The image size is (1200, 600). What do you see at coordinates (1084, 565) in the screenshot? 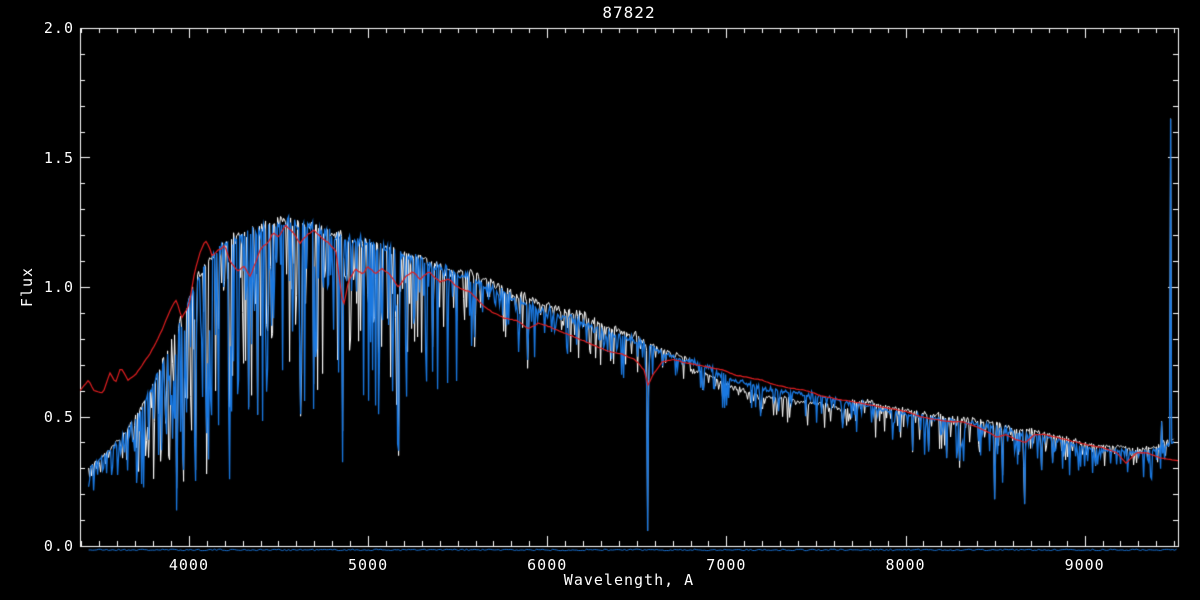
I see `x-tick-label: 9000` at bounding box center [1084, 565].